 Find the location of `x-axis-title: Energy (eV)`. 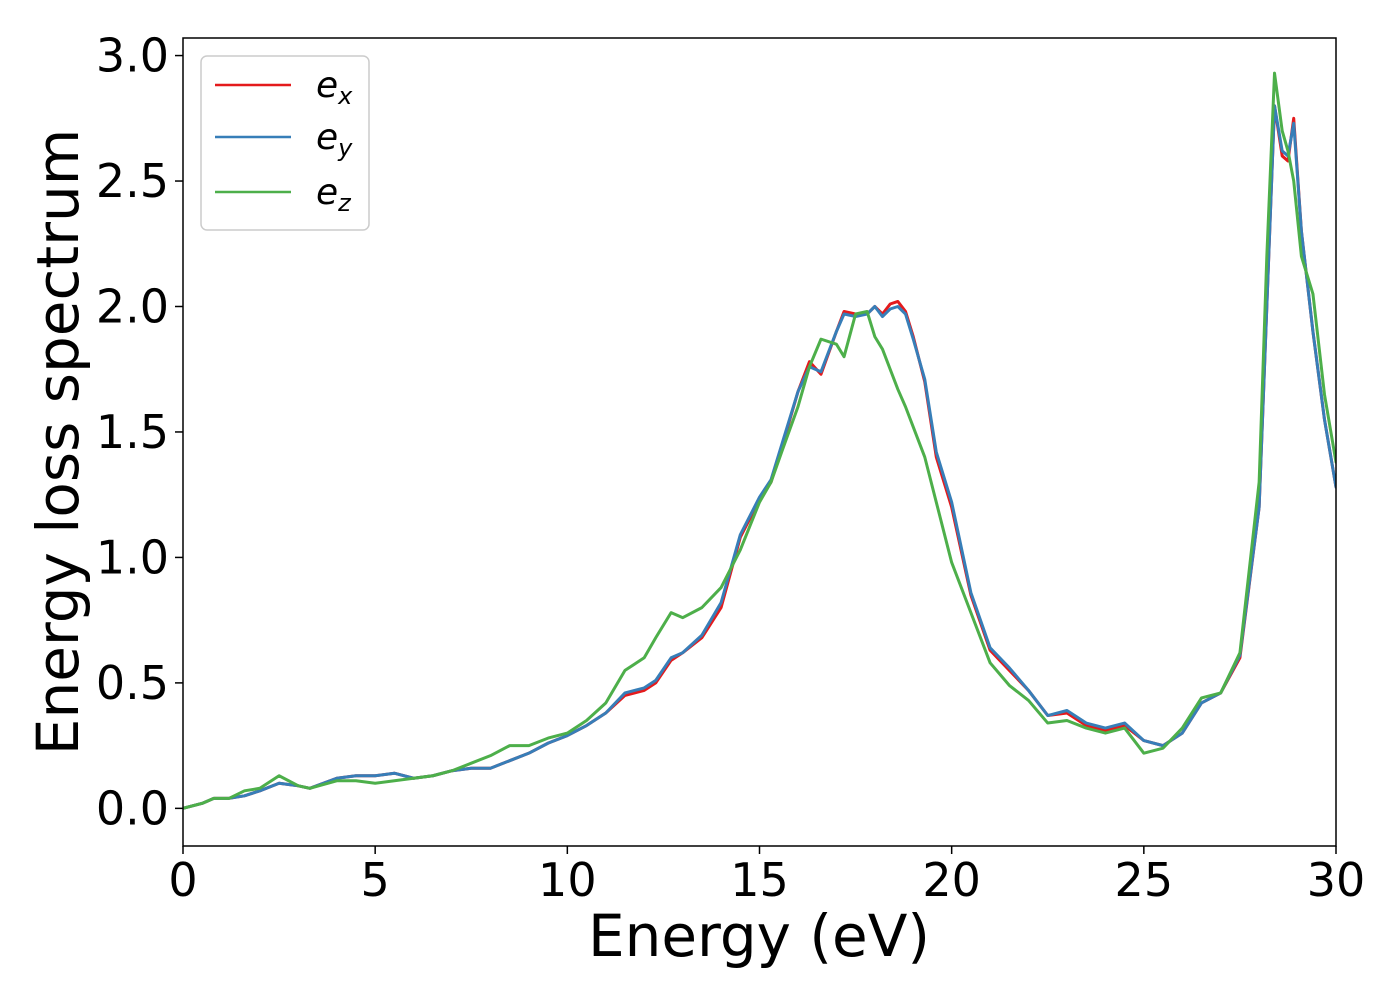

x-axis-title: Energy (eV) is located at coordinates (759, 936).